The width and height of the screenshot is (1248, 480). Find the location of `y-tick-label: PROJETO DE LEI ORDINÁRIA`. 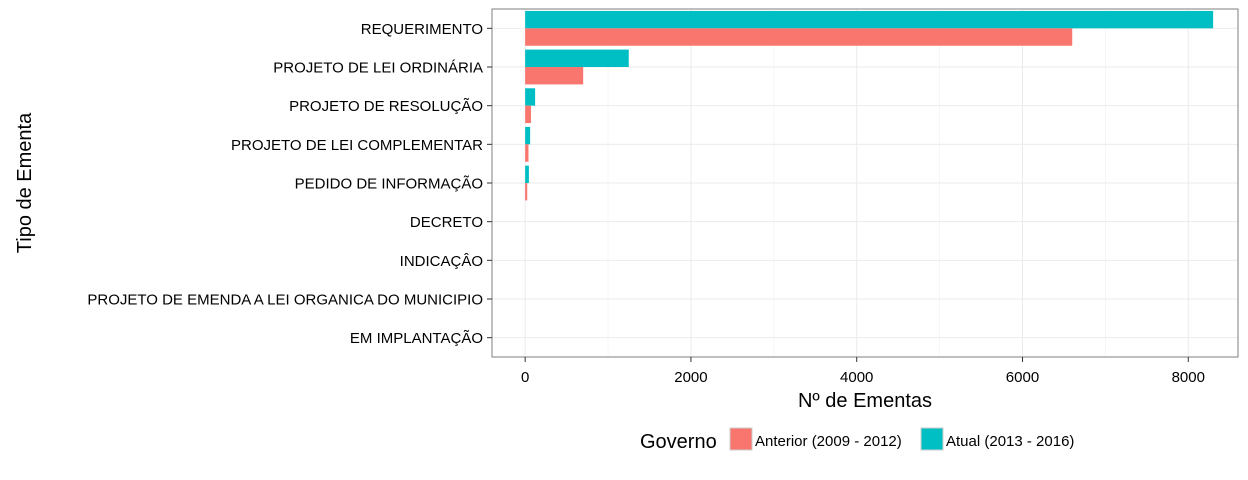

y-tick-label: PROJETO DE LEI ORDINÁRIA is located at coordinates (378, 68).